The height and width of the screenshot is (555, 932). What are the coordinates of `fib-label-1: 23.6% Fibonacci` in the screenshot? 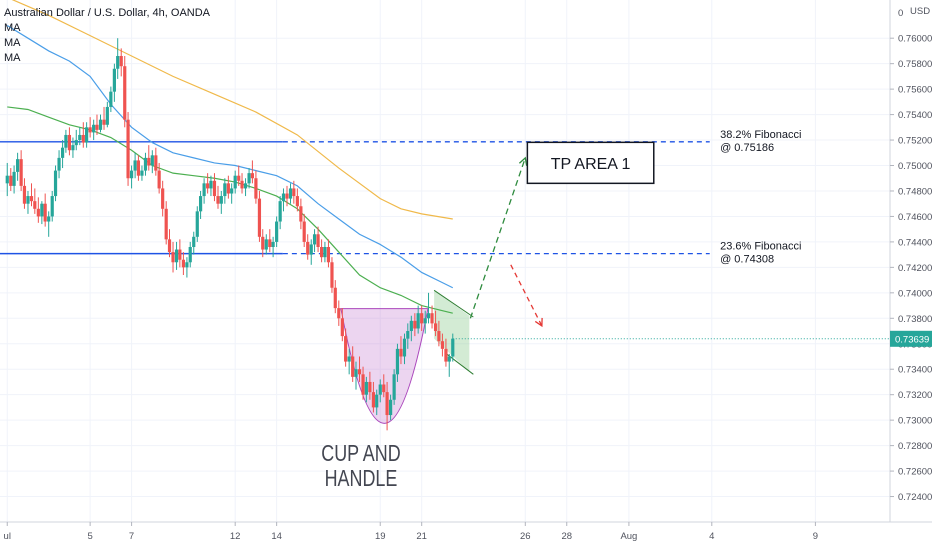 It's located at (760, 247).